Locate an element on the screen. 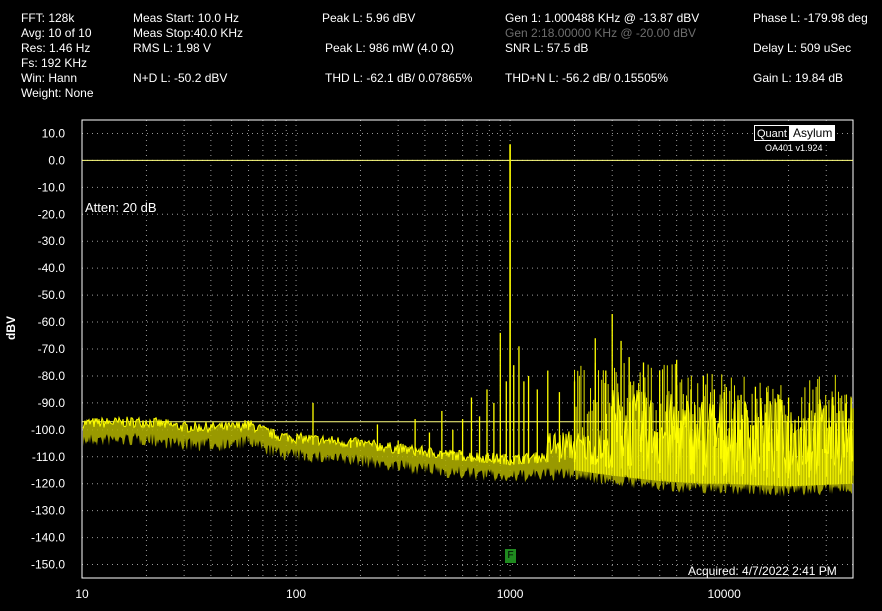 The width and height of the screenshot is (882, 611). gen1: Gen 1: 1.000488 KHz @ -13.87 dBV is located at coordinates (602, 18).